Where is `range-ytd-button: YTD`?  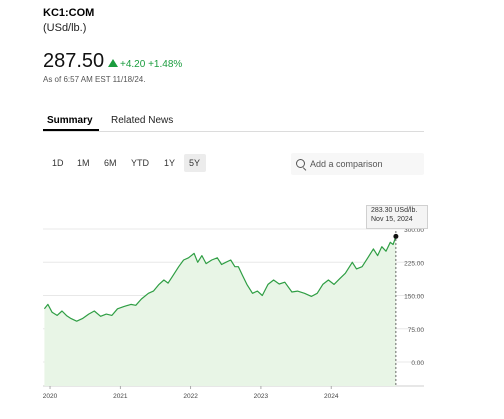 range-ytd-button: YTD is located at coordinates (140, 163).